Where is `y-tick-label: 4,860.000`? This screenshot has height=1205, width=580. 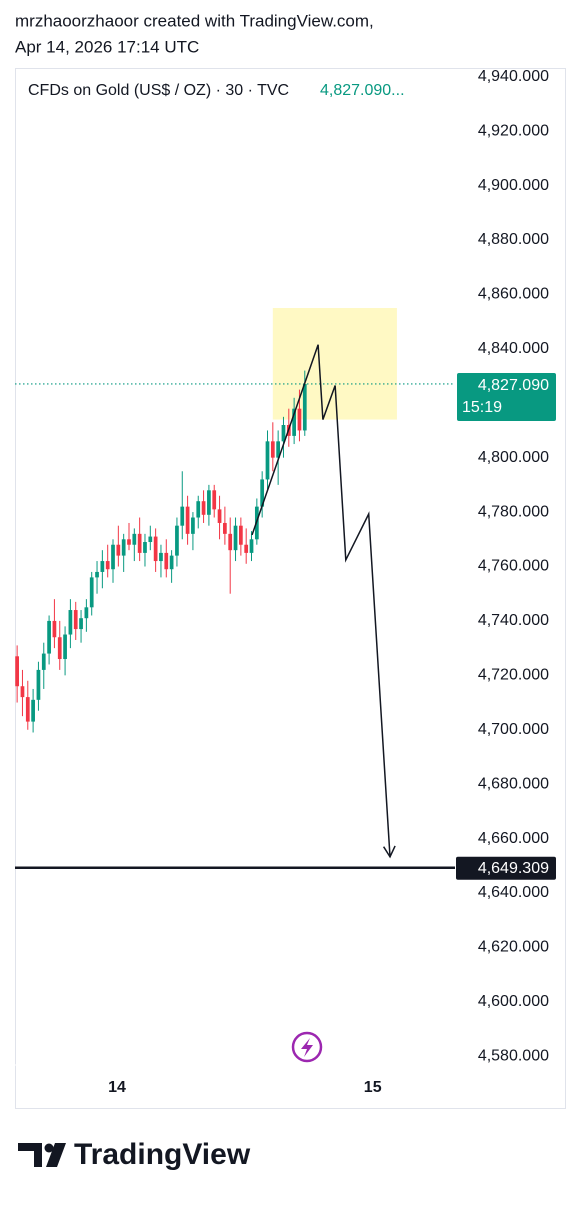
y-tick-label: 4,860.000 is located at coordinates (513, 294).